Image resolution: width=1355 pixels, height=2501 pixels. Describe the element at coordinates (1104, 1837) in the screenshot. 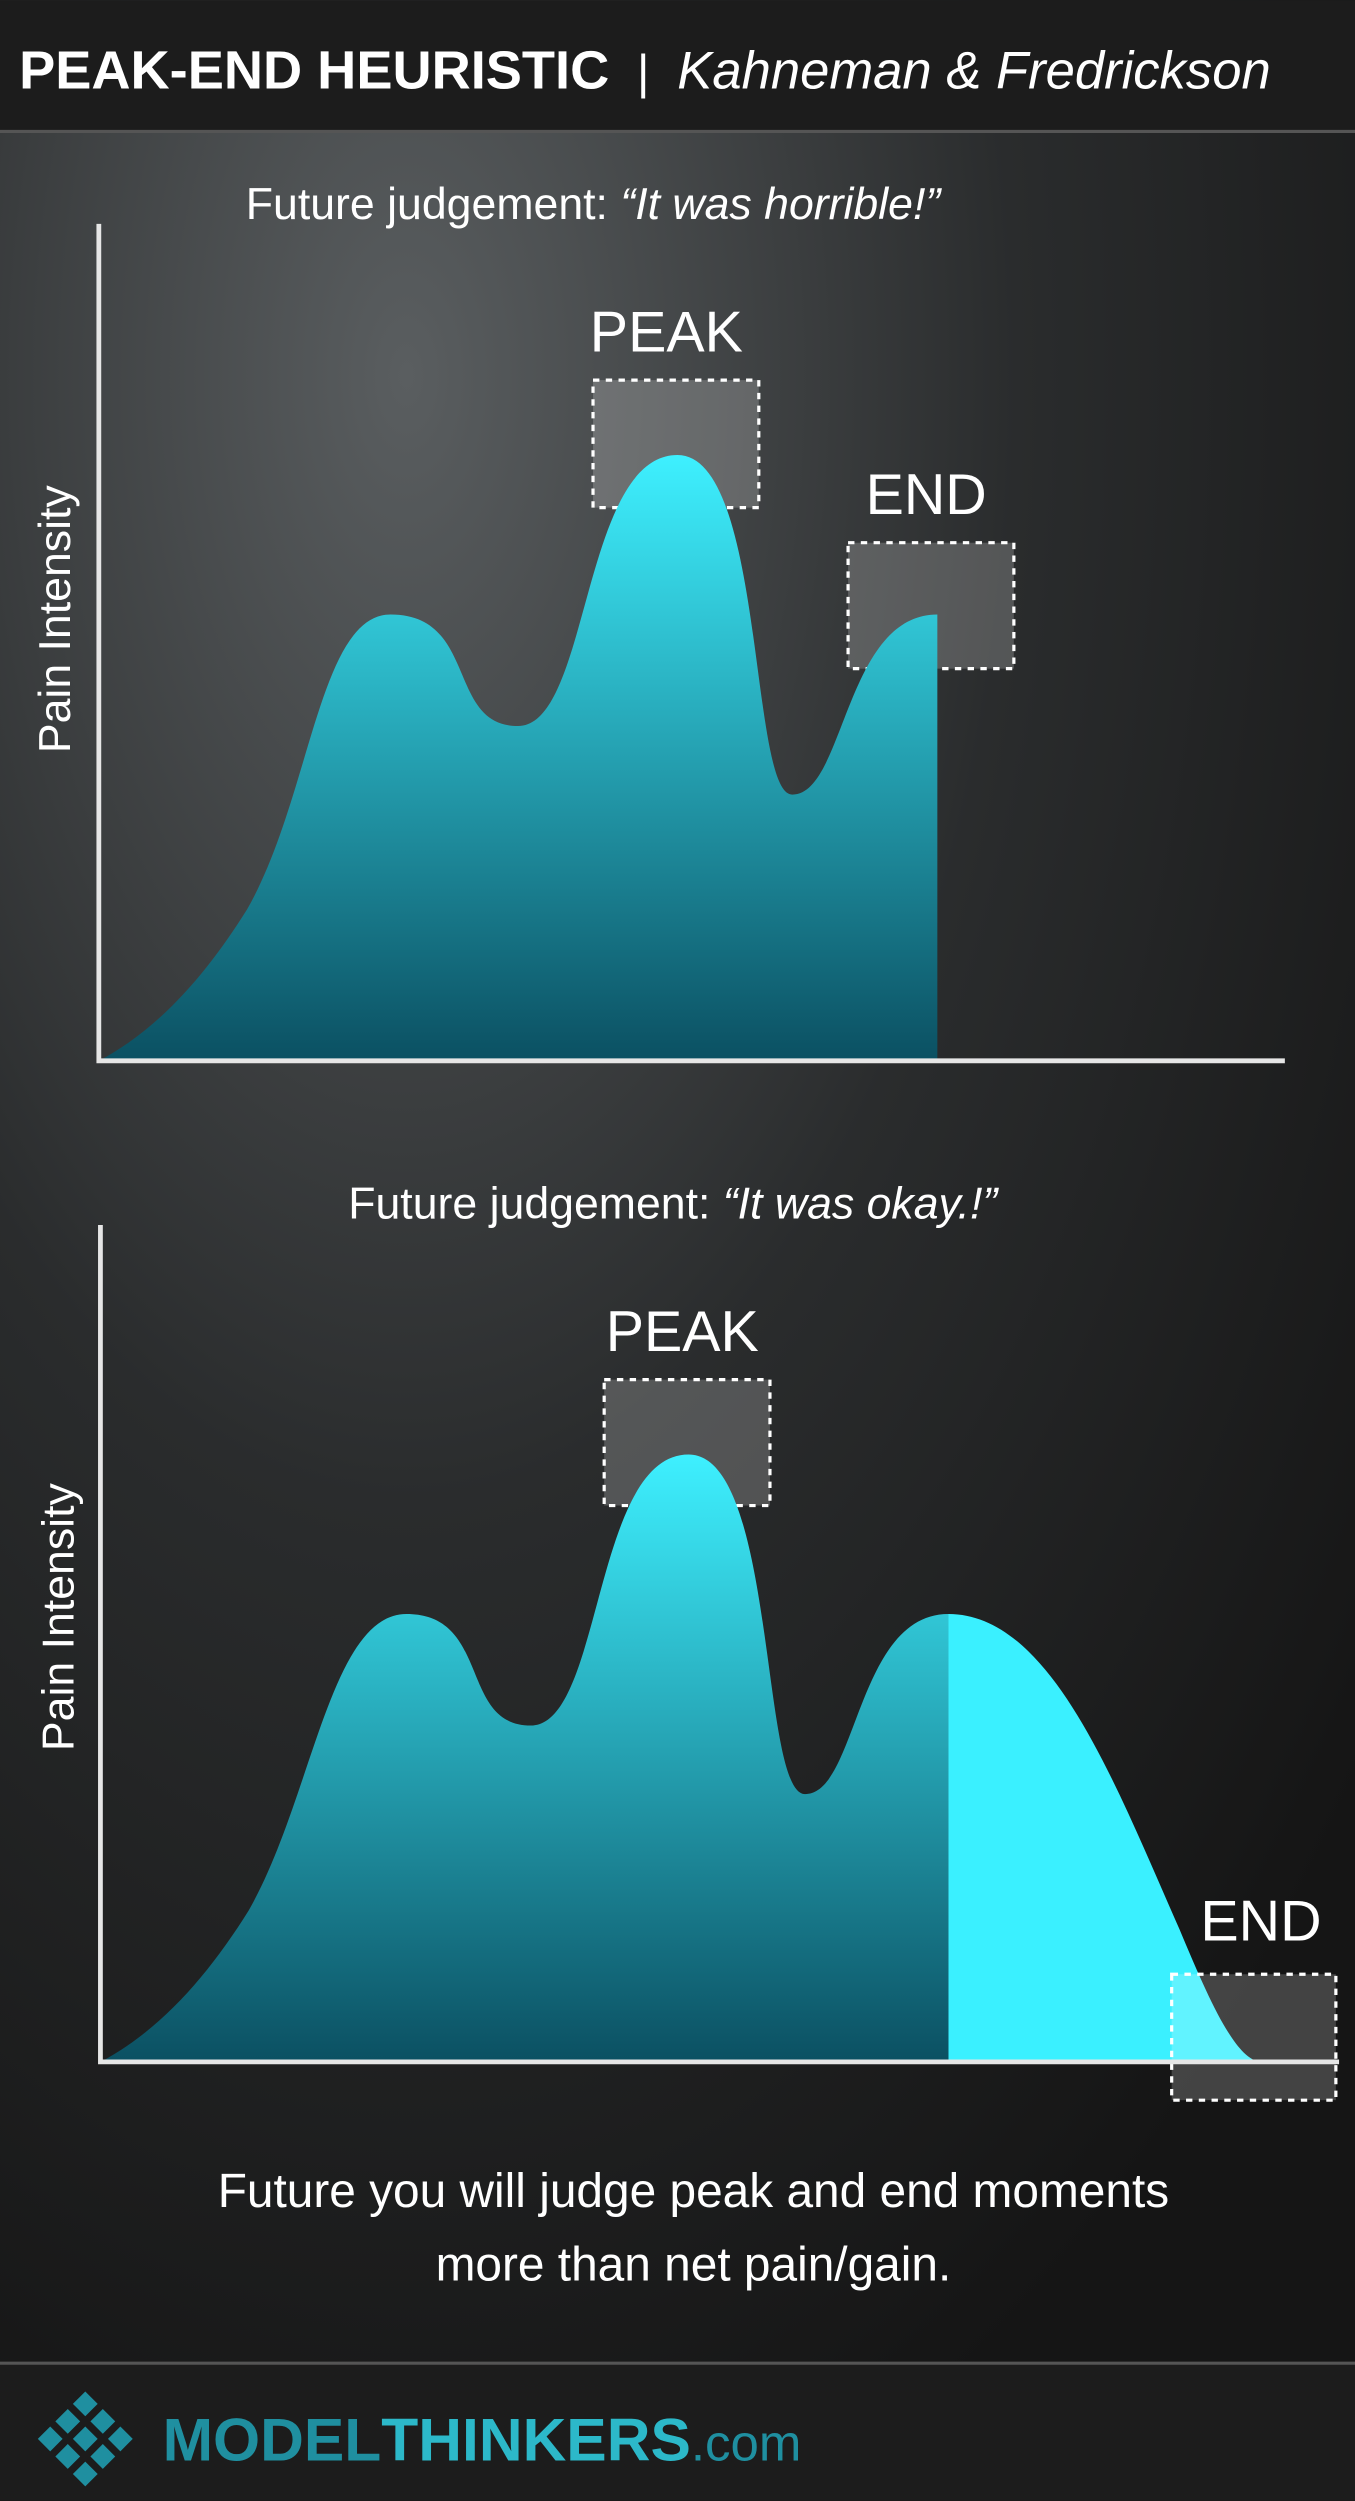

I see `gentle-end-curve` at that location.